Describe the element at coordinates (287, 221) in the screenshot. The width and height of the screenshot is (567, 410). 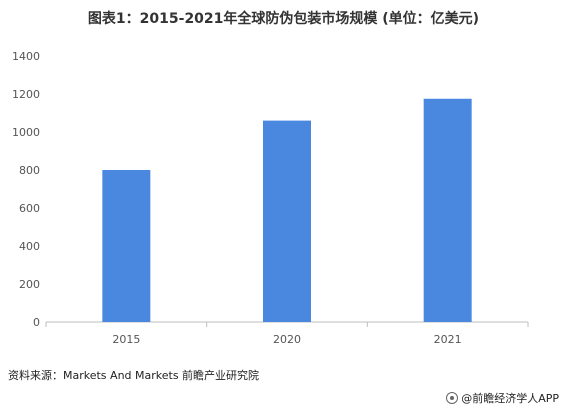
I see `bar-2020` at that location.